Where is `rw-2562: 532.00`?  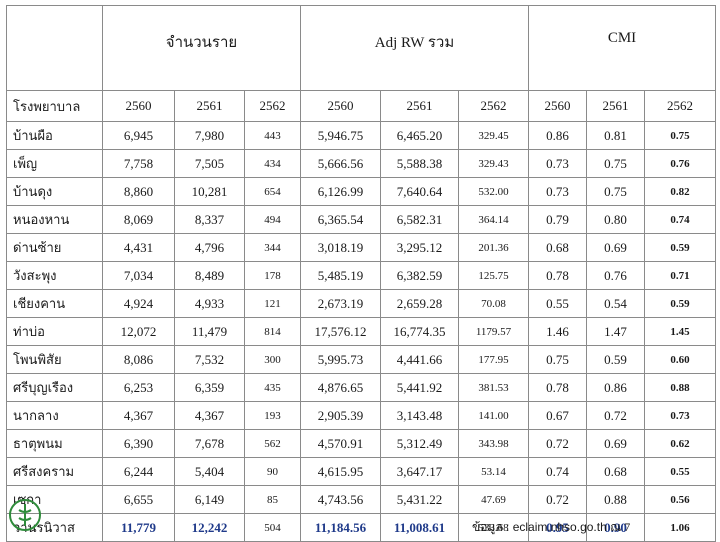 rw-2562: 532.00 is located at coordinates (493, 191).